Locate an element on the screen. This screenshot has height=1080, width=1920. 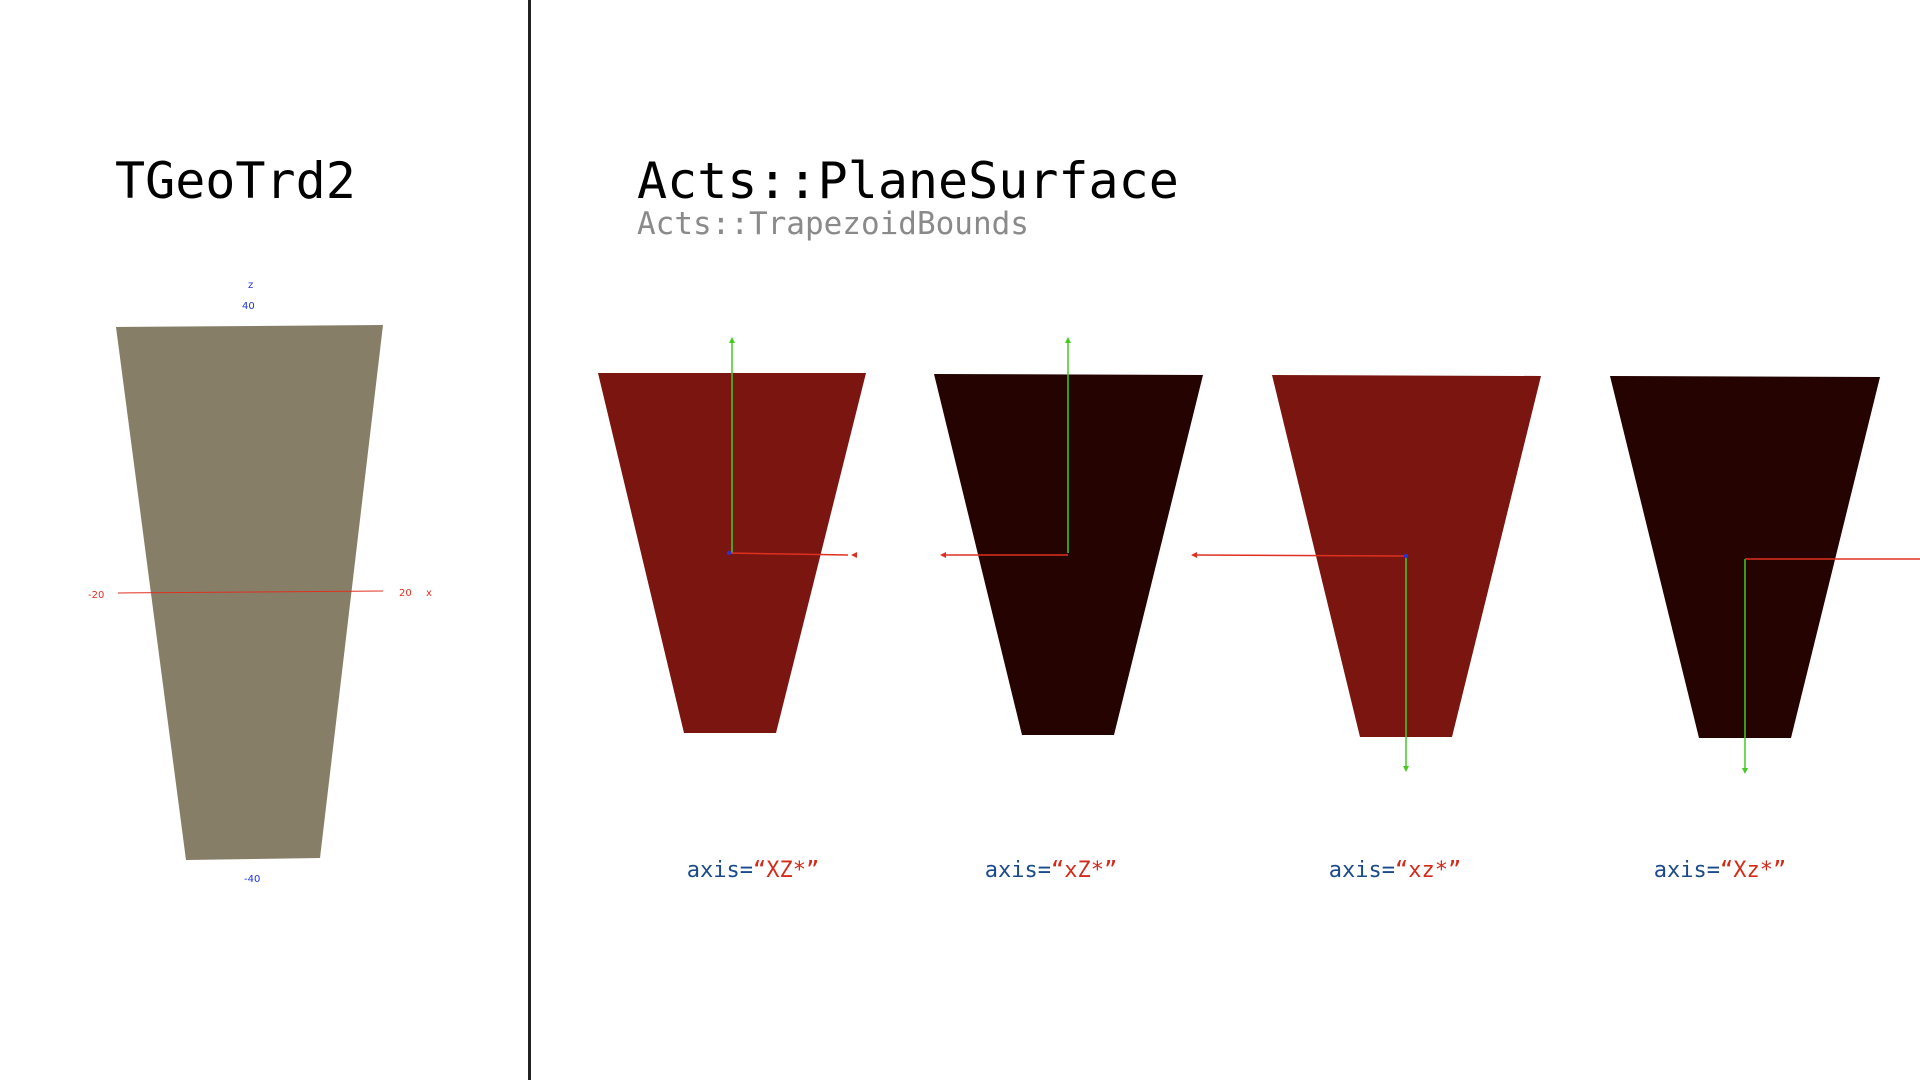
surface-1-axis-value: “XZ*” is located at coordinates (786, 870).